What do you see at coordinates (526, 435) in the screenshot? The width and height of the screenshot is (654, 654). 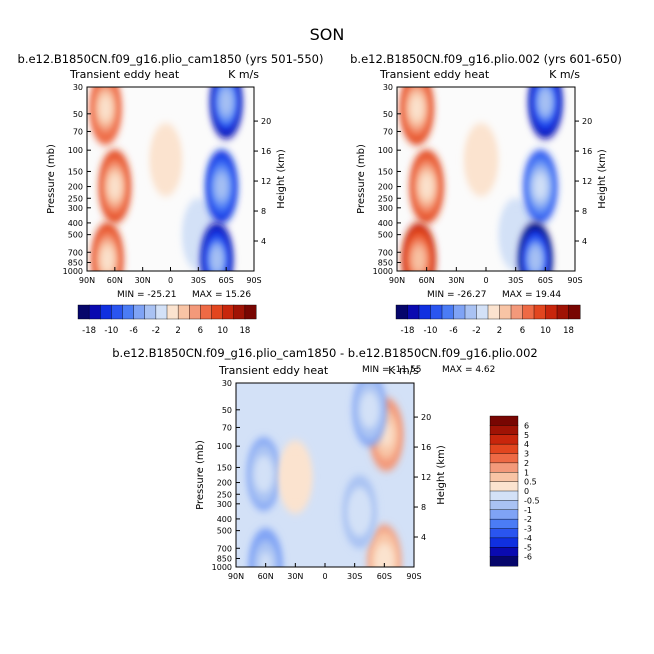 I see `colorbar-label: 5` at bounding box center [526, 435].